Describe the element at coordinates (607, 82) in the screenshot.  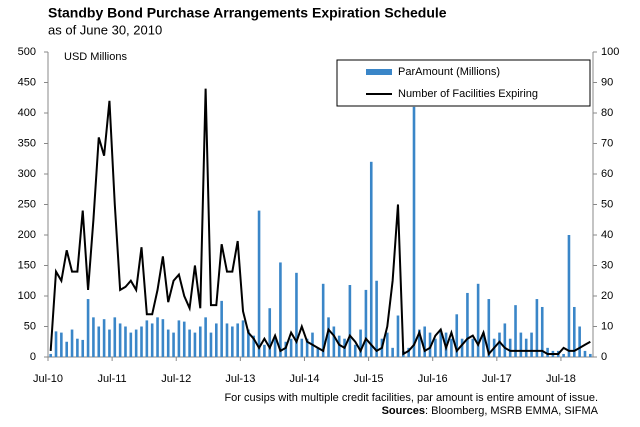
I see `y2-tick-label: 90` at that location.